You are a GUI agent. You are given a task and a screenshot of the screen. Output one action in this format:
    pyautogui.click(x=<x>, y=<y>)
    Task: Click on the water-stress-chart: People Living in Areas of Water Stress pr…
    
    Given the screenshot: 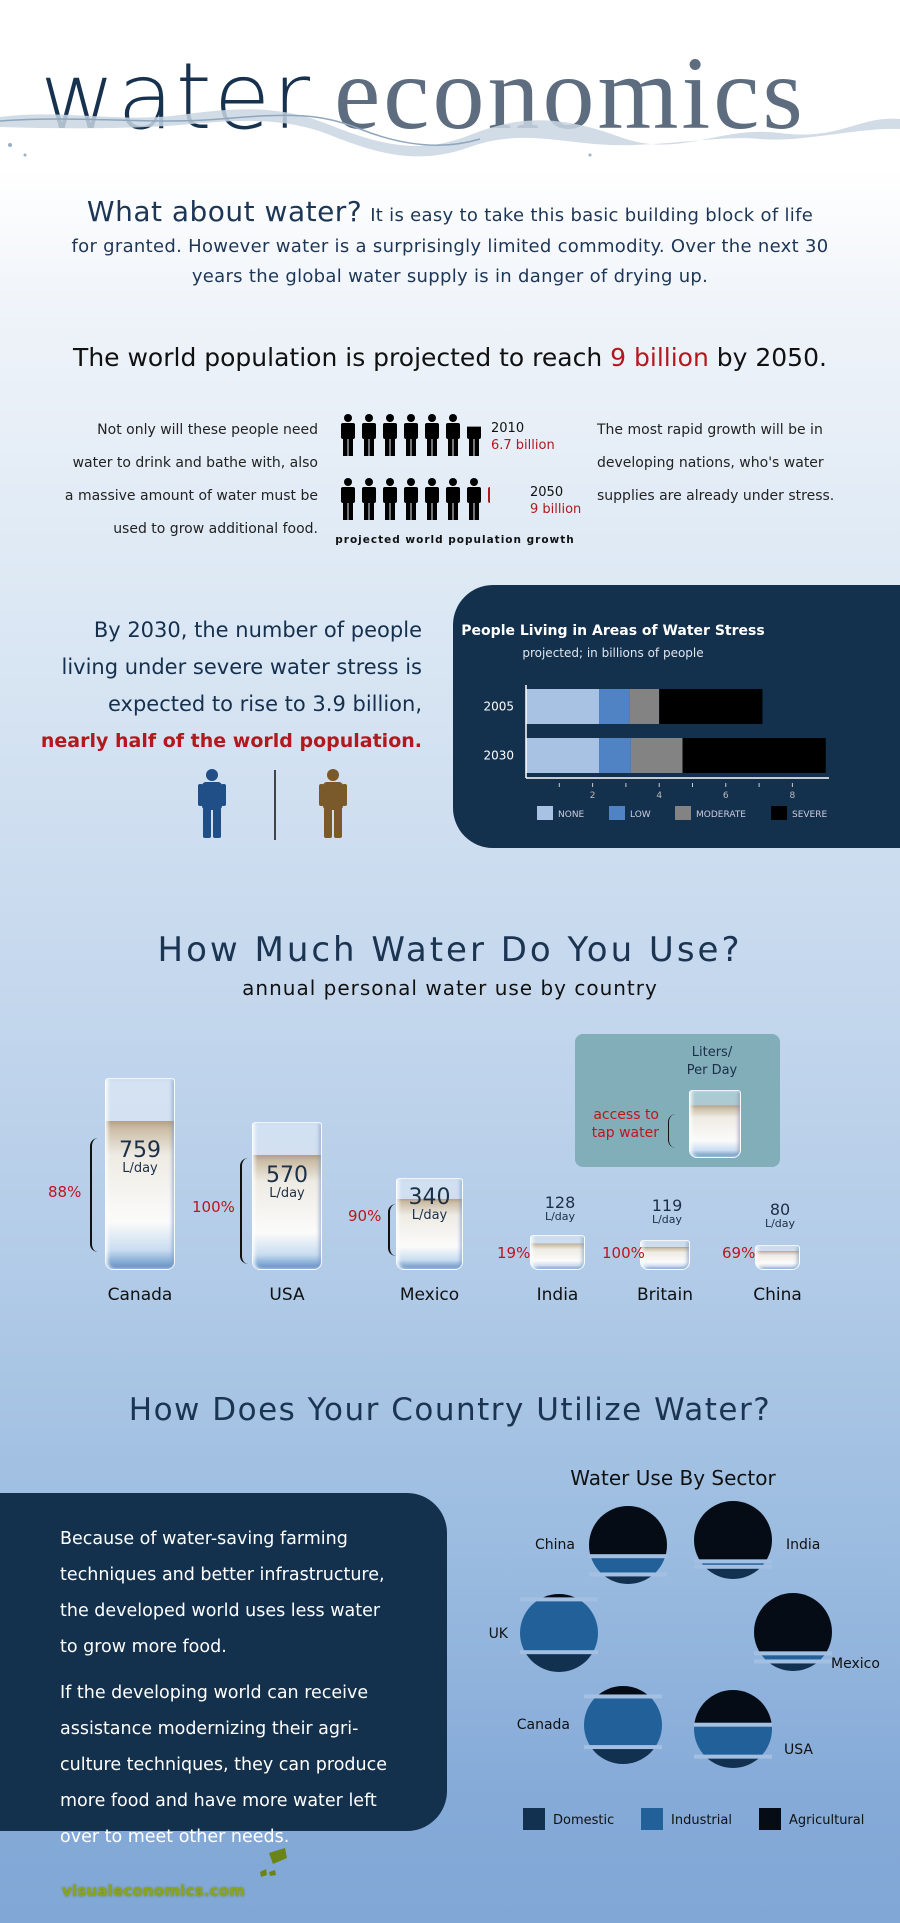 What is the action you would take?
    pyautogui.click(x=645, y=721)
    